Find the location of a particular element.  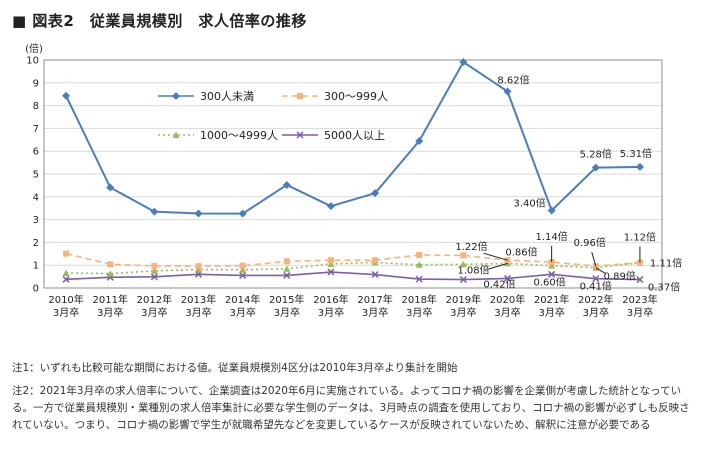

legend-label: 5000人以上 is located at coordinates (354, 135).